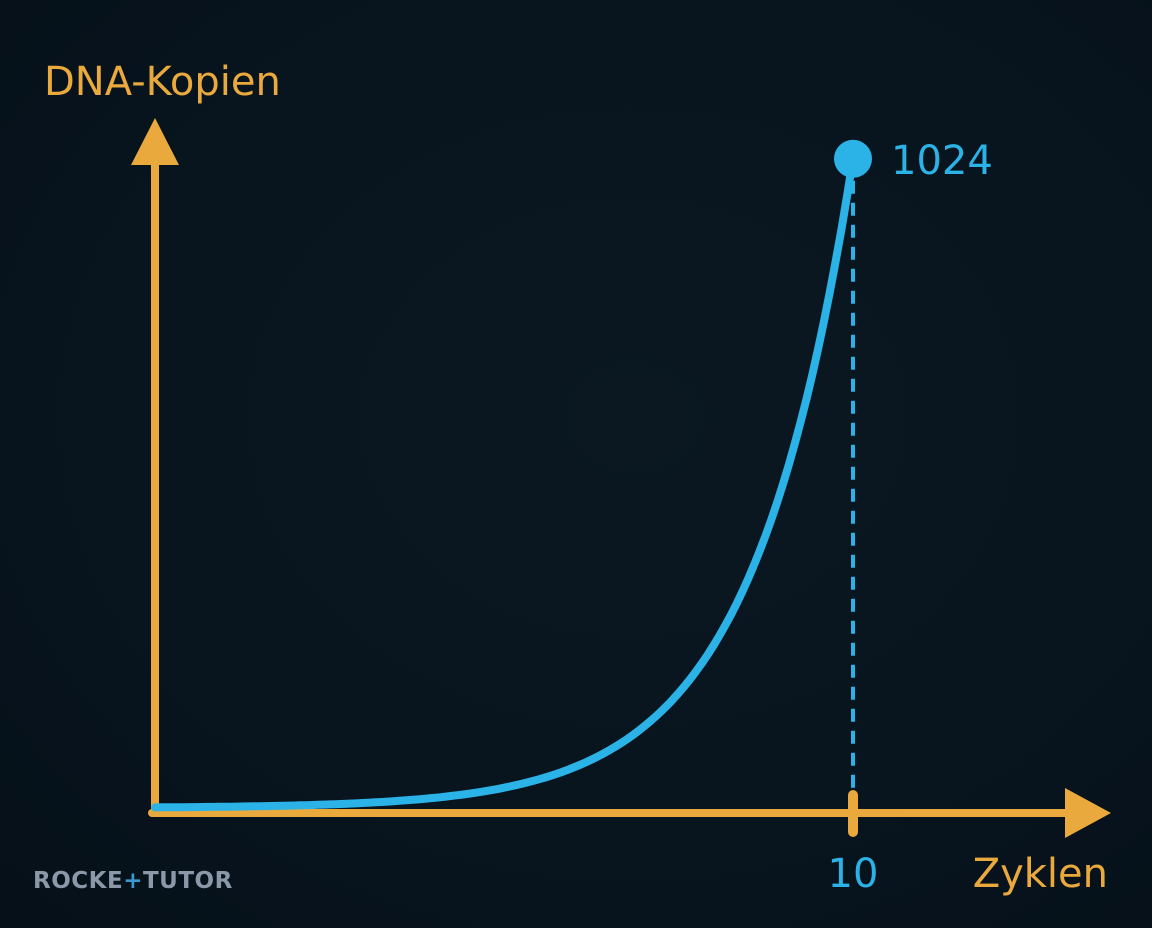 The image size is (1152, 928). Describe the element at coordinates (78, 881) in the screenshot. I see `brand-text-a: ROCKE` at that location.